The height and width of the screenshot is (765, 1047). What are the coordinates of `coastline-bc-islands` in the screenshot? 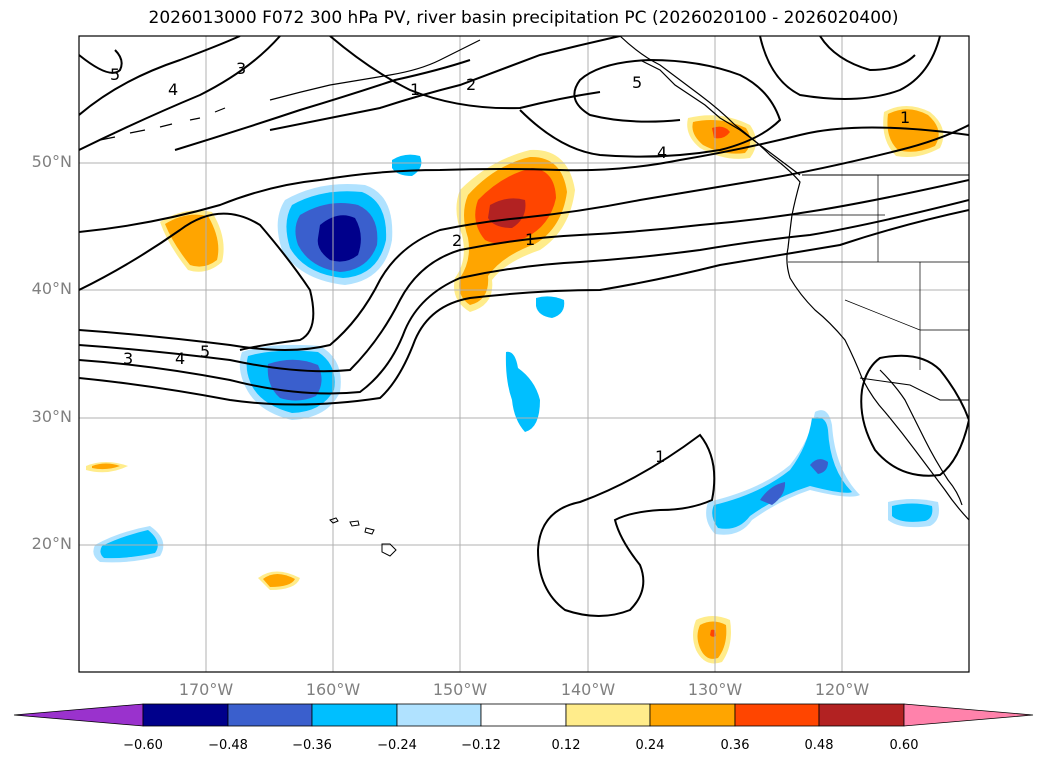 It's located at (720, 117).